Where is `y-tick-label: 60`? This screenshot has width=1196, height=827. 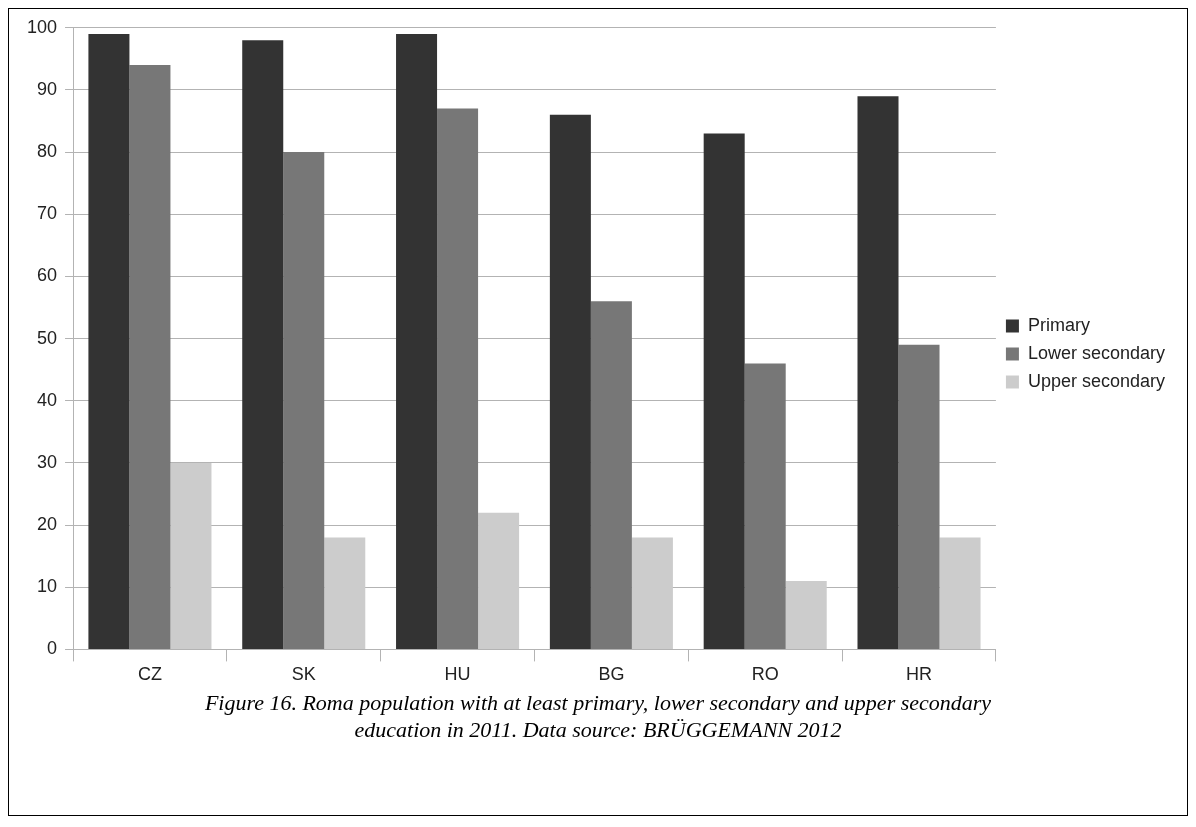 y-tick-label: 60 is located at coordinates (47, 275).